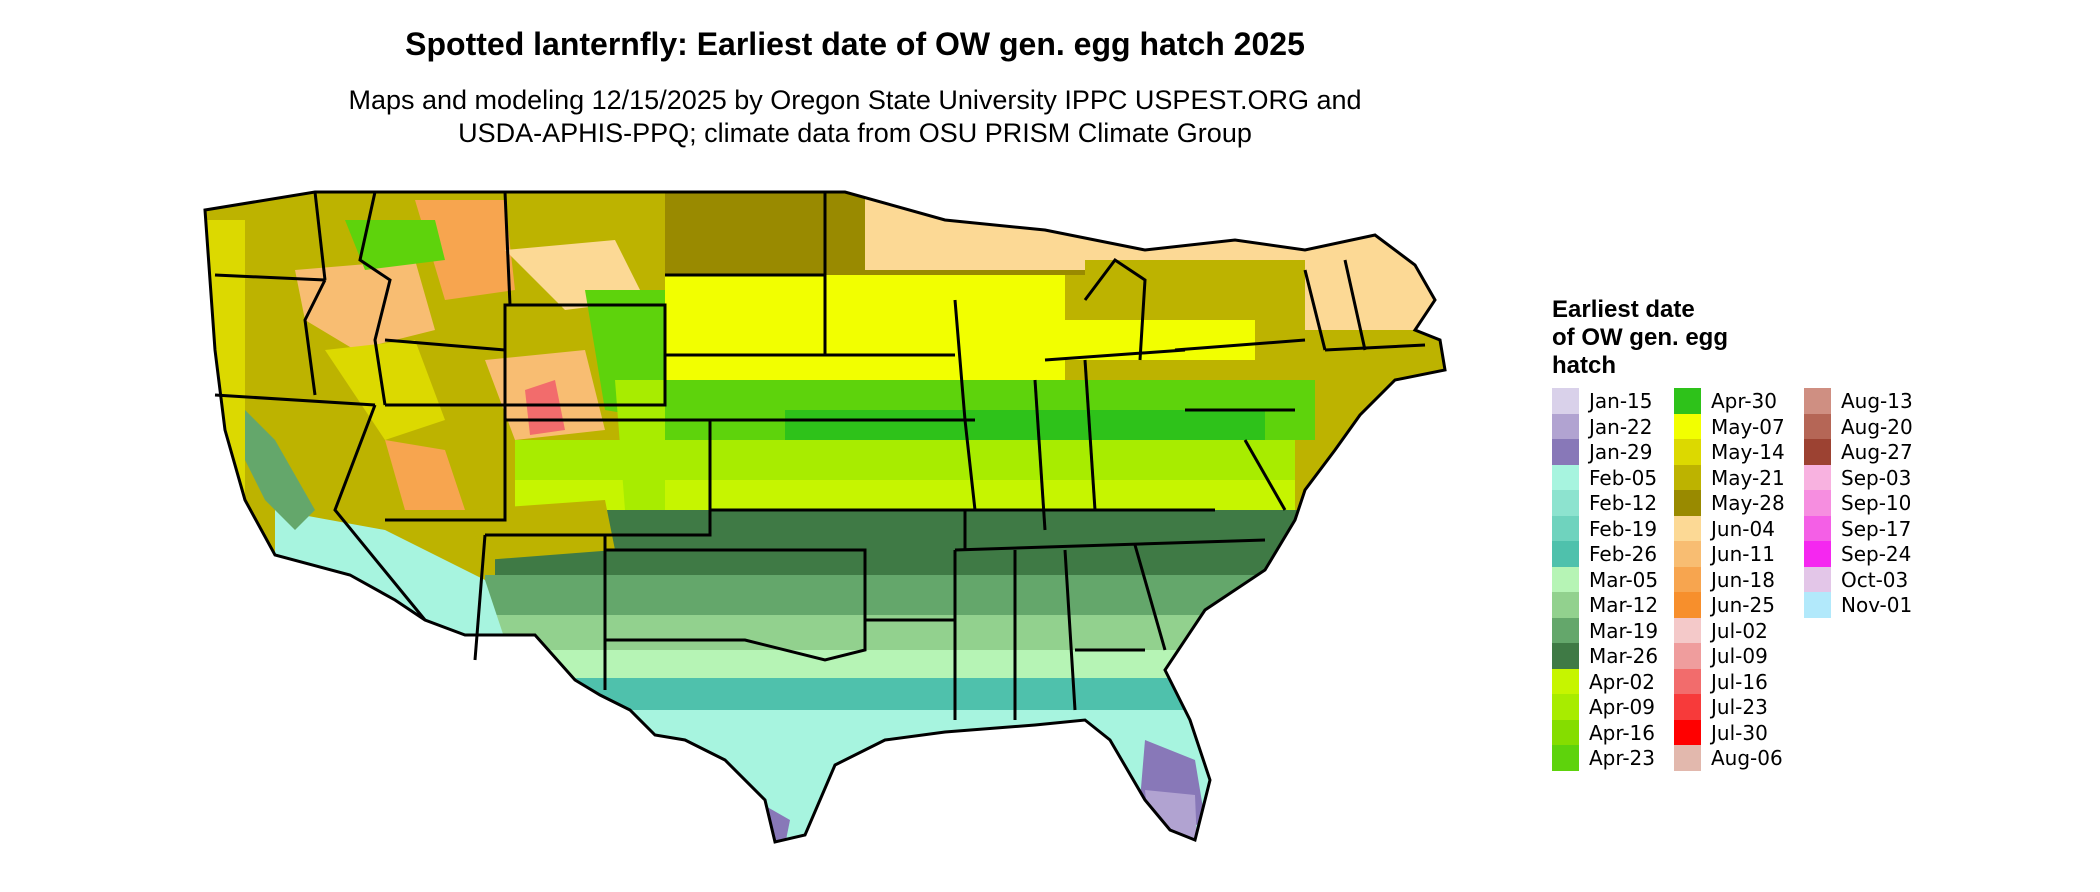  I want to click on legend-item: Aug-27, so click(1858, 452).